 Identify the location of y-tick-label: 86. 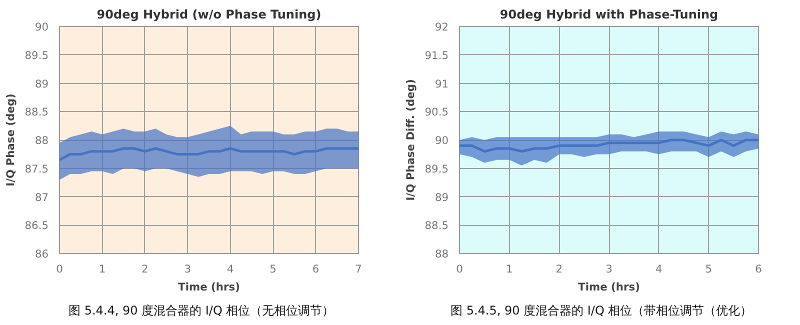
(41, 254).